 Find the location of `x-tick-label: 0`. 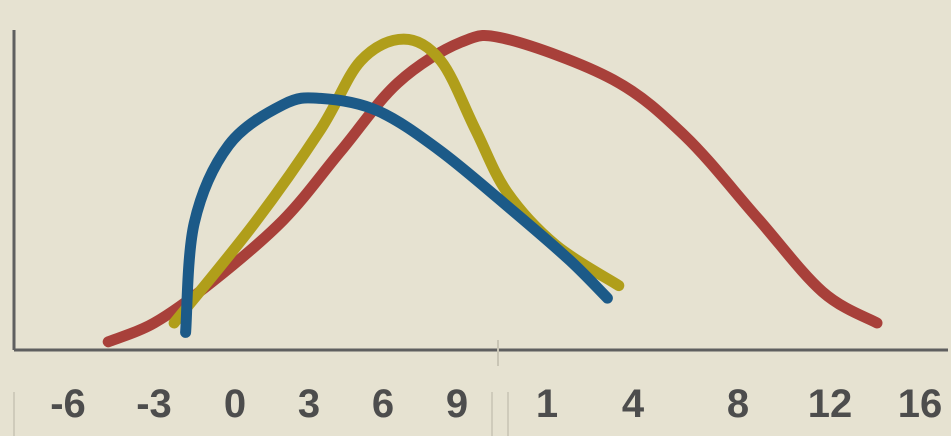

x-tick-label: 0 is located at coordinates (235, 404).